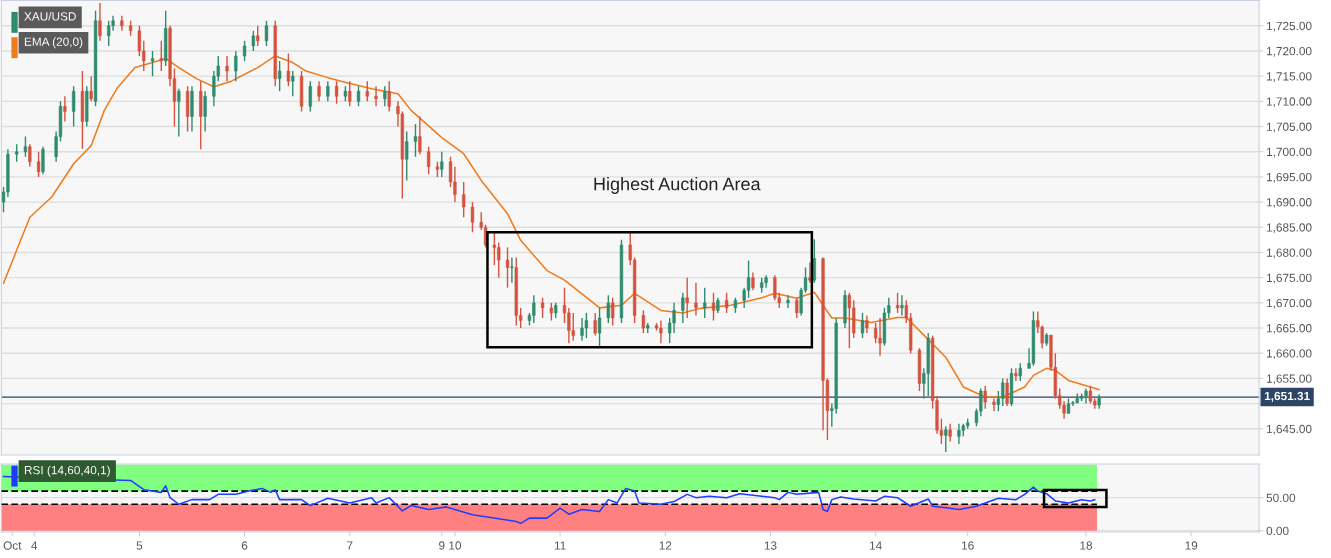 Image resolution: width=1331 pixels, height=558 pixels. I want to click on ref-line-label: 1,651.31, so click(1287, 396).